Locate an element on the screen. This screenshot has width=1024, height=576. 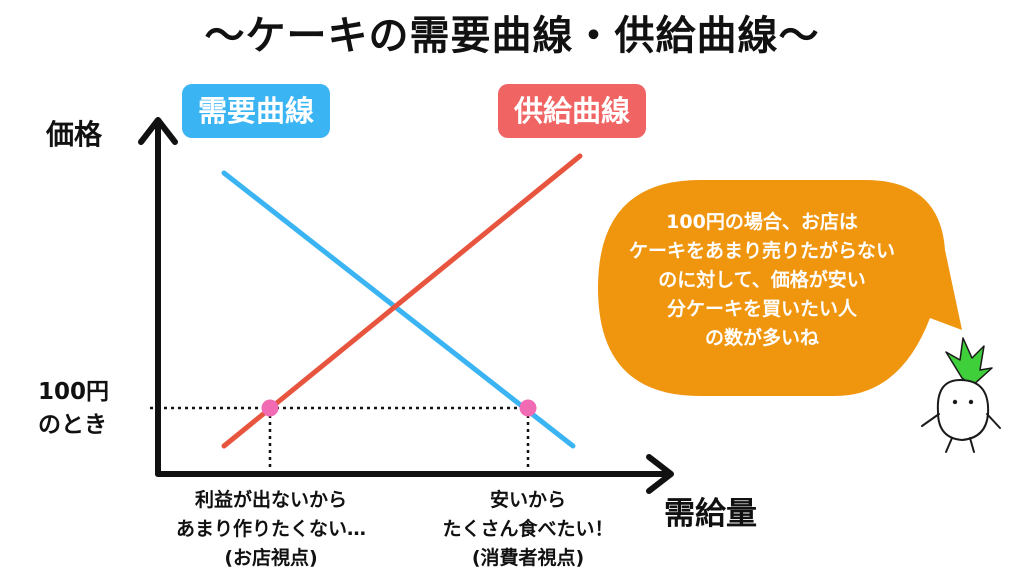
demand-curve-label: 需要曲線 is located at coordinates (256, 111).